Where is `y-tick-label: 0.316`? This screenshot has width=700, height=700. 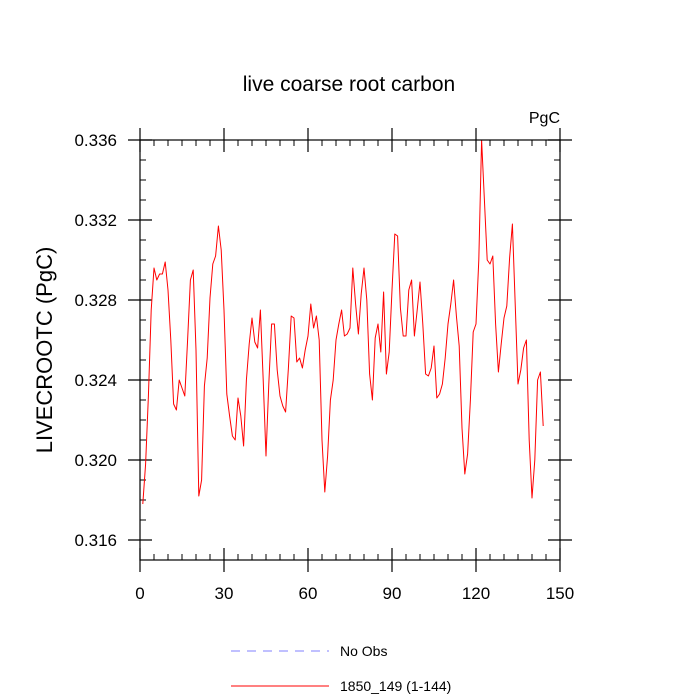 y-tick-label: 0.316 is located at coordinates (95, 540).